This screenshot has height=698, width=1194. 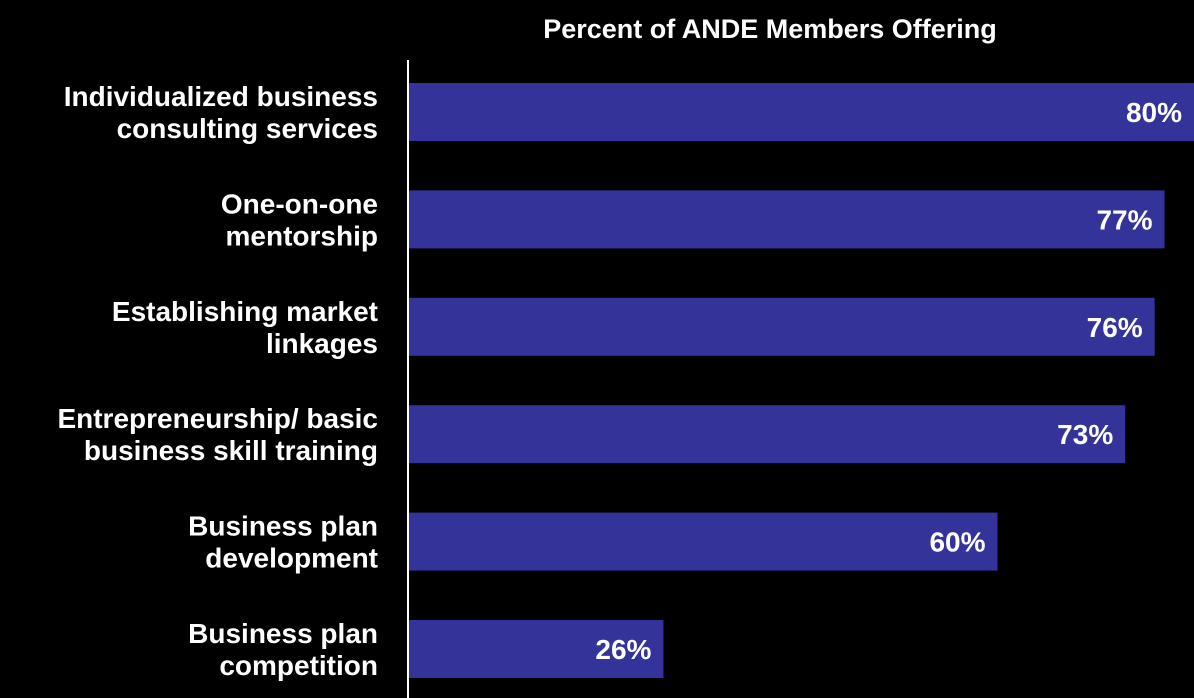 I want to click on category-label-1-line-2: consulting services, so click(x=247, y=128).